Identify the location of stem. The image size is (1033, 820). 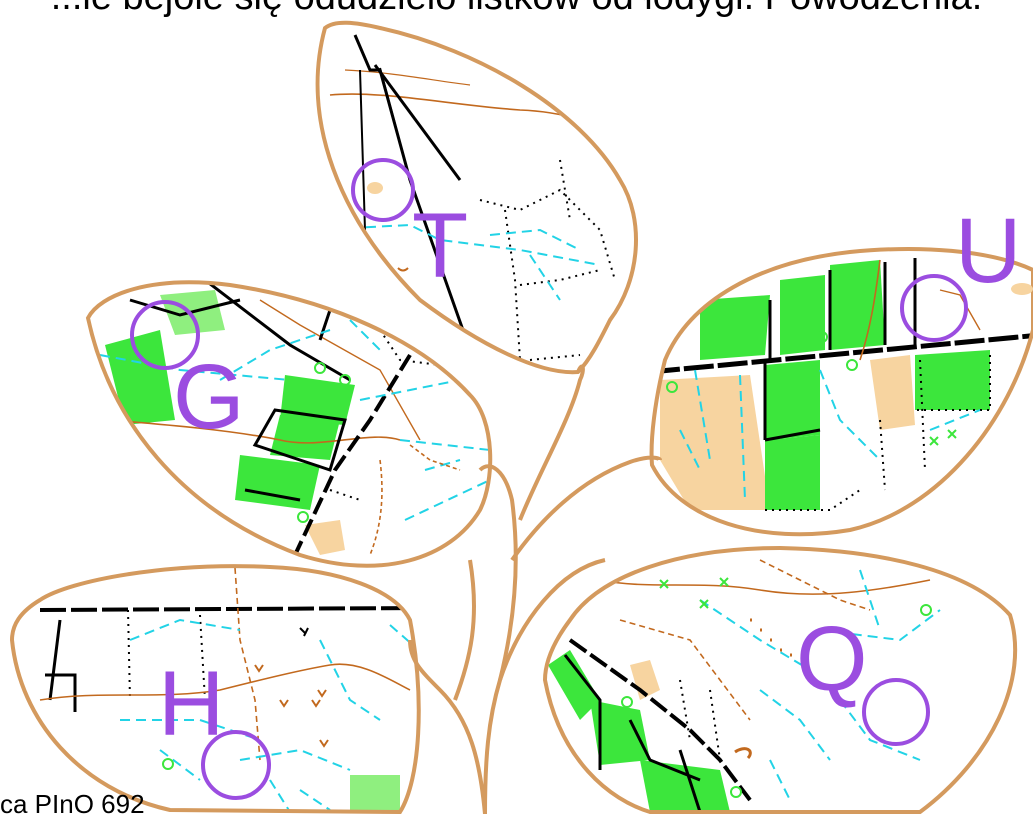
(535, 589).